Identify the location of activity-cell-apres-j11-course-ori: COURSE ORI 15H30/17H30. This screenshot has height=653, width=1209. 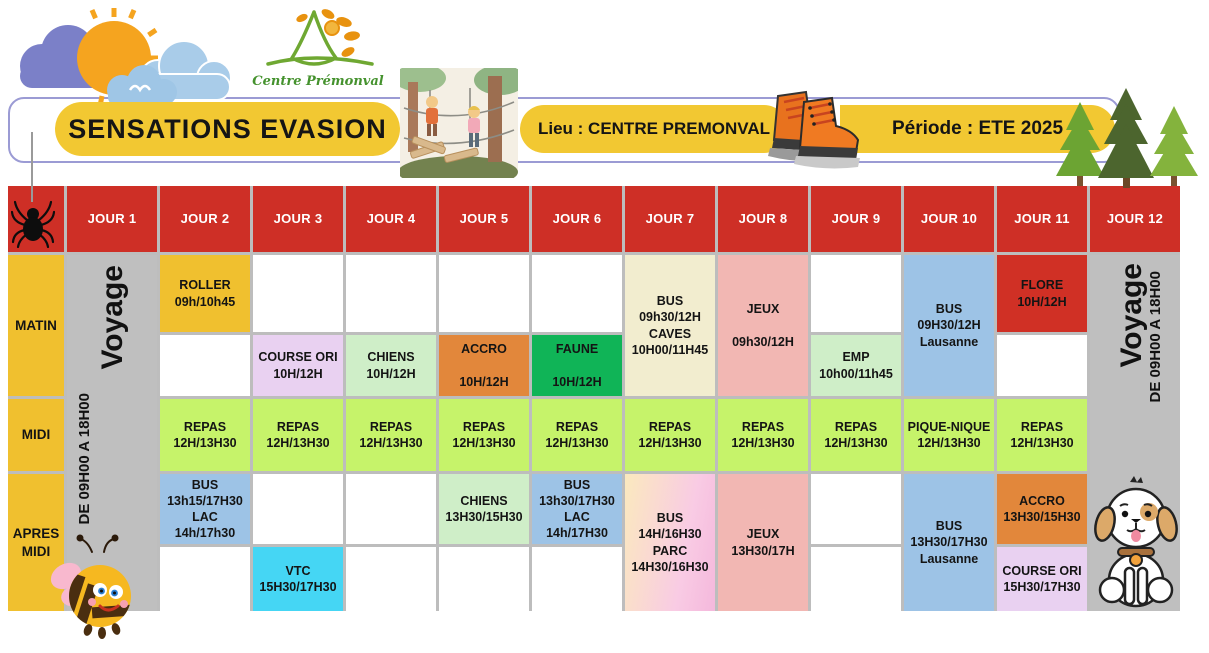
(1042, 579).